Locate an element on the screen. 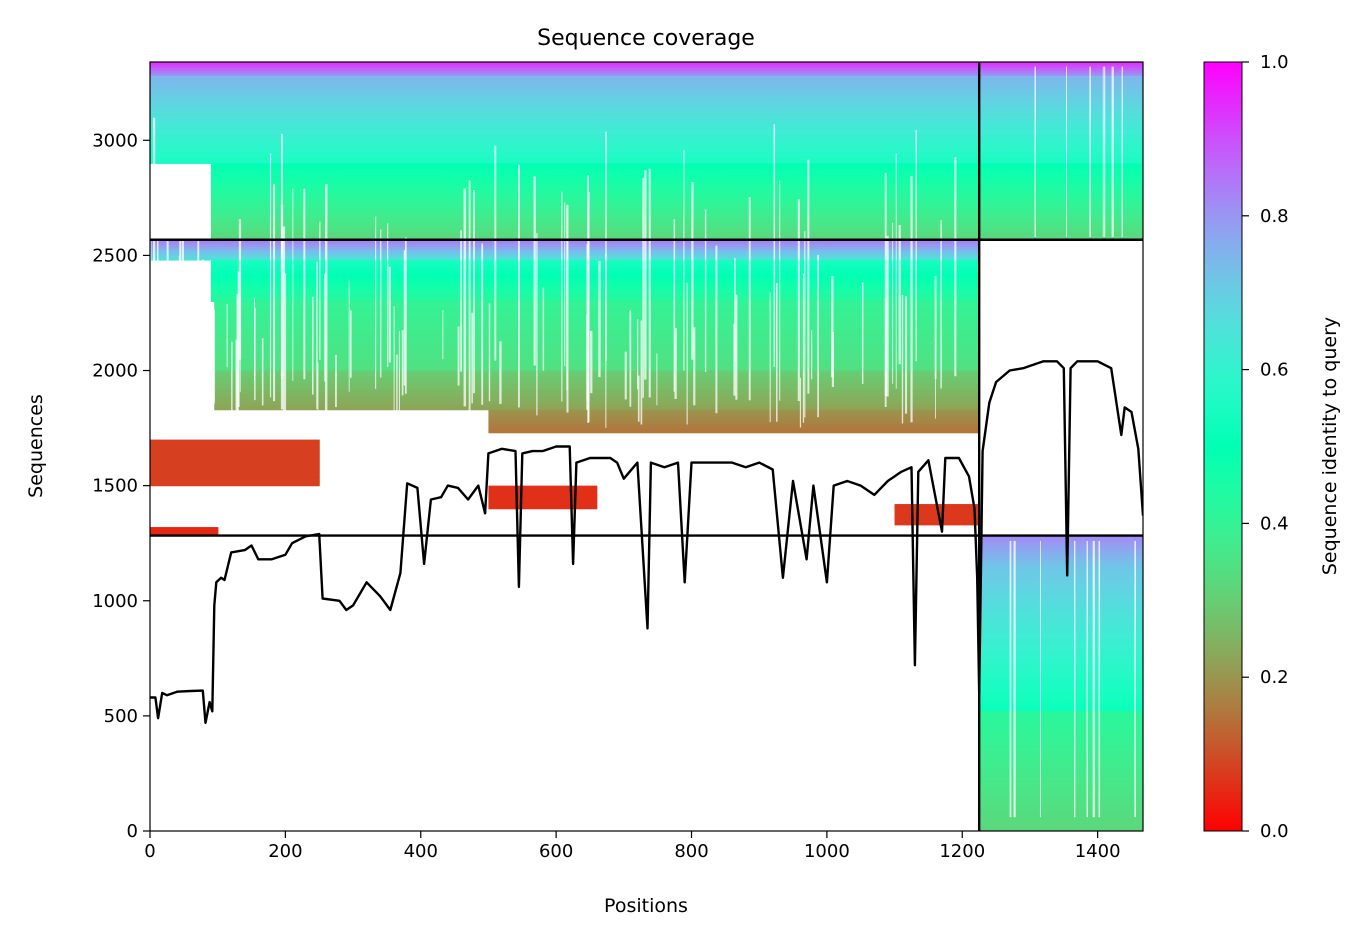 Image resolution: width=1364 pixels, height=939 pixels. y-axis-label: Sequences is located at coordinates (36, 446).